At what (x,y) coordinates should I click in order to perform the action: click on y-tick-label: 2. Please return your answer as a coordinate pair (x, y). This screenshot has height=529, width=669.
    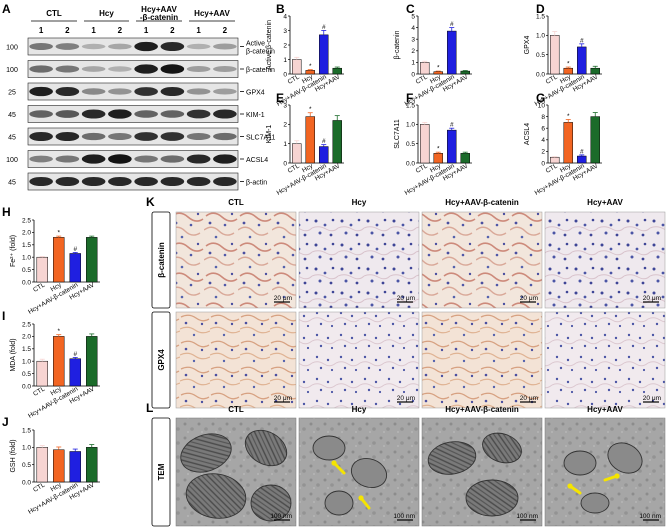
    Looking at the image, I should click on (285, 45).